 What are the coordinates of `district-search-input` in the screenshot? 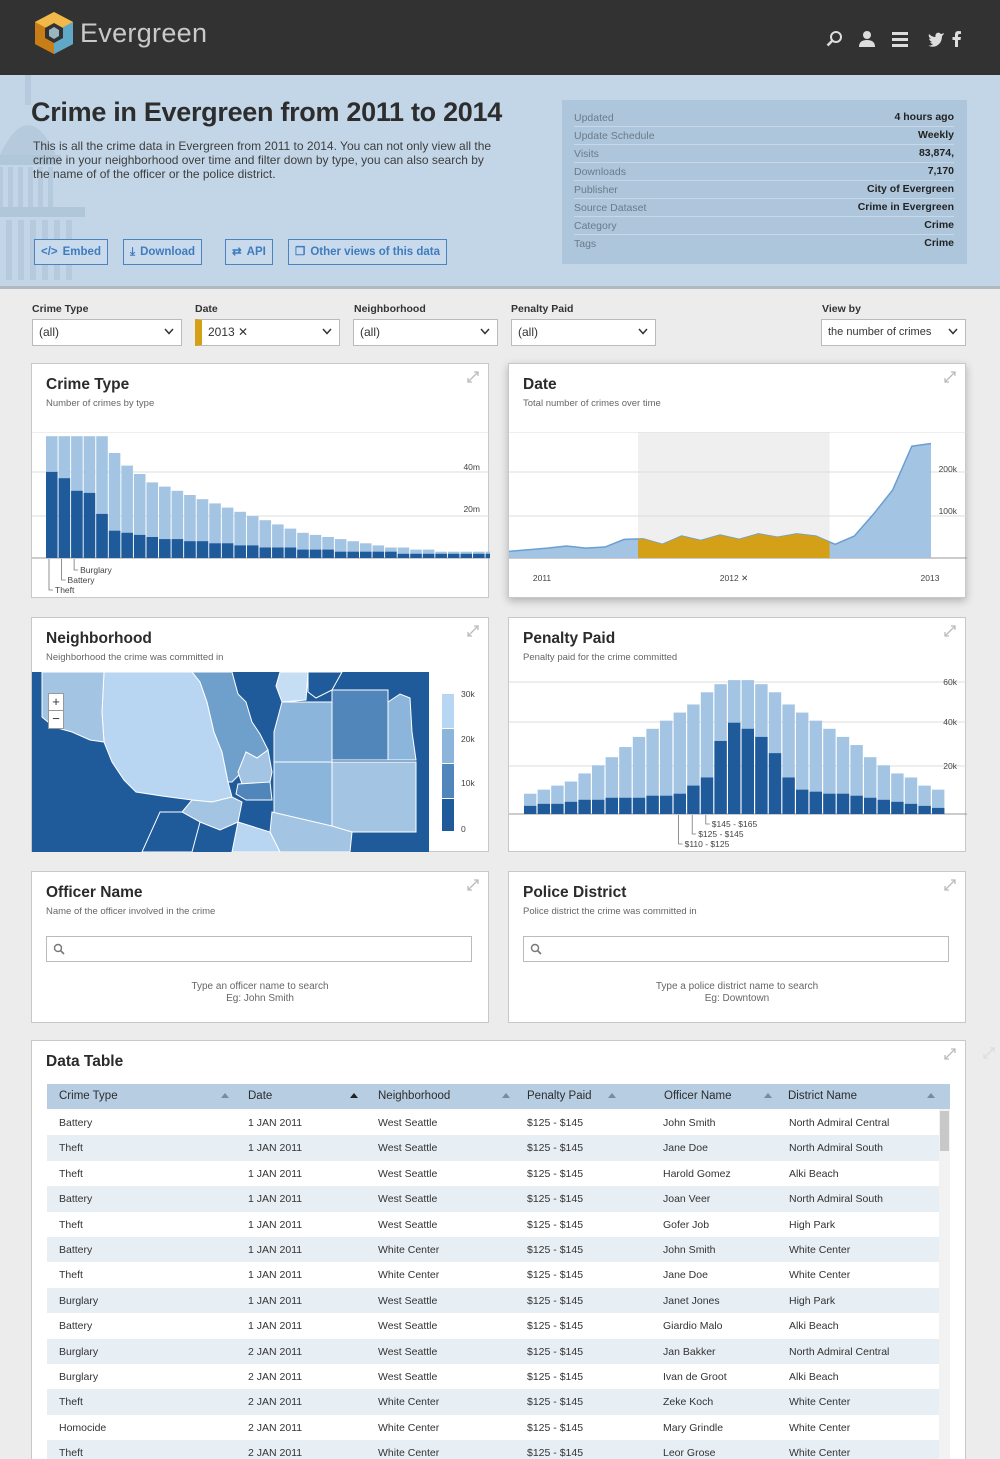 It's located at (736, 949).